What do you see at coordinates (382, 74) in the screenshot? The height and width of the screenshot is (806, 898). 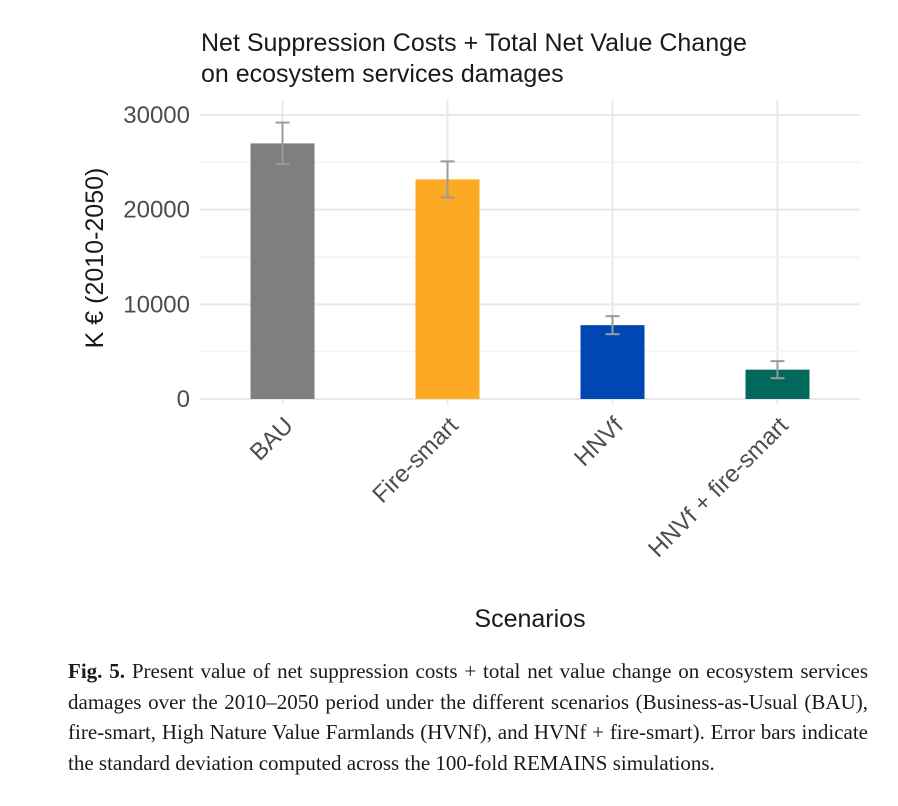 I see `chart-title-line-2: on ecosystem services damages` at bounding box center [382, 74].